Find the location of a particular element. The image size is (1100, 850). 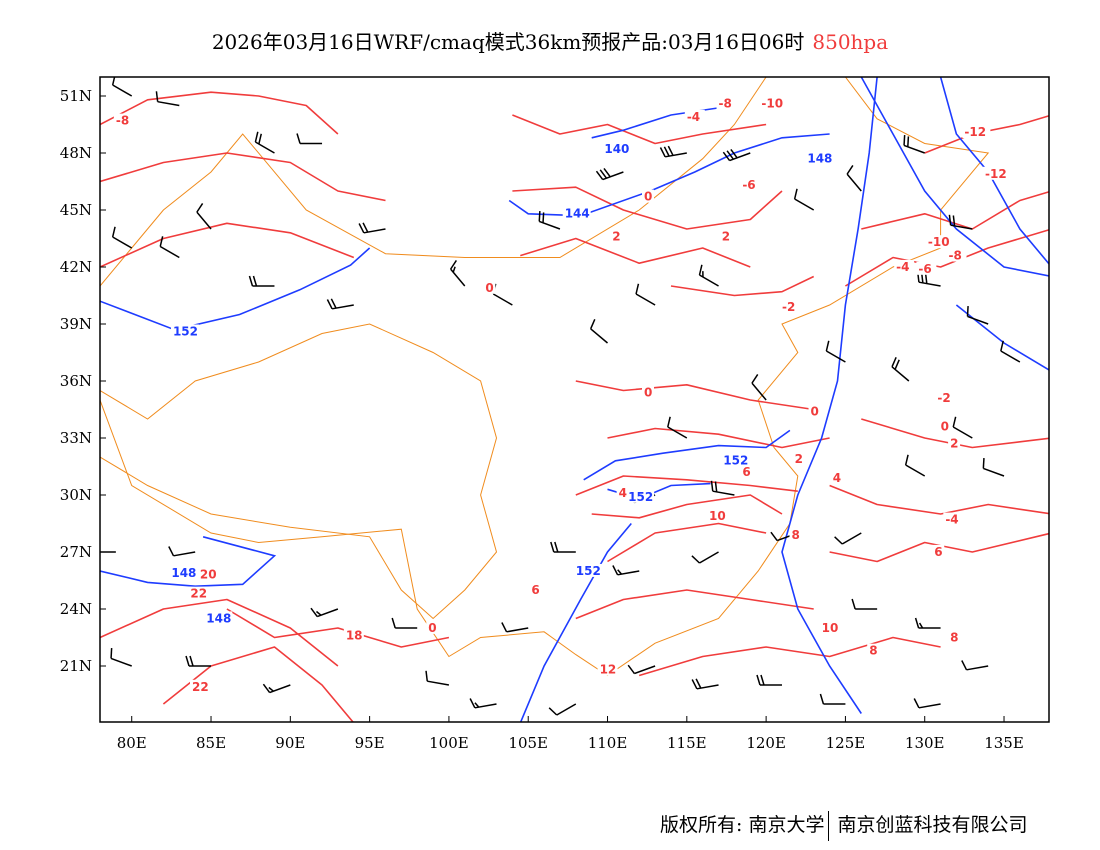

lon-tick-label: 125E is located at coordinates (846, 743).